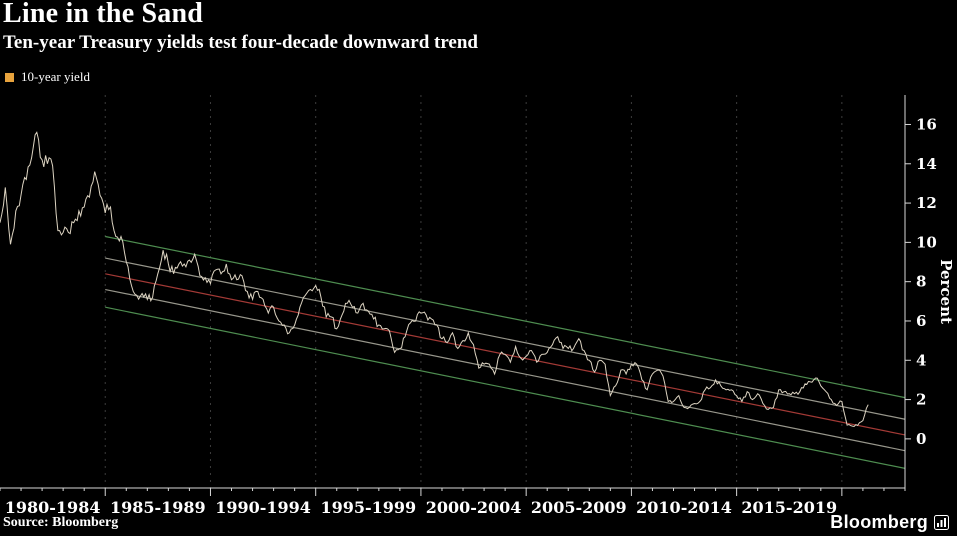 The width and height of the screenshot is (957, 536). What do you see at coordinates (926, 242) in the screenshot?
I see `y-tick-label: 10` at bounding box center [926, 242].